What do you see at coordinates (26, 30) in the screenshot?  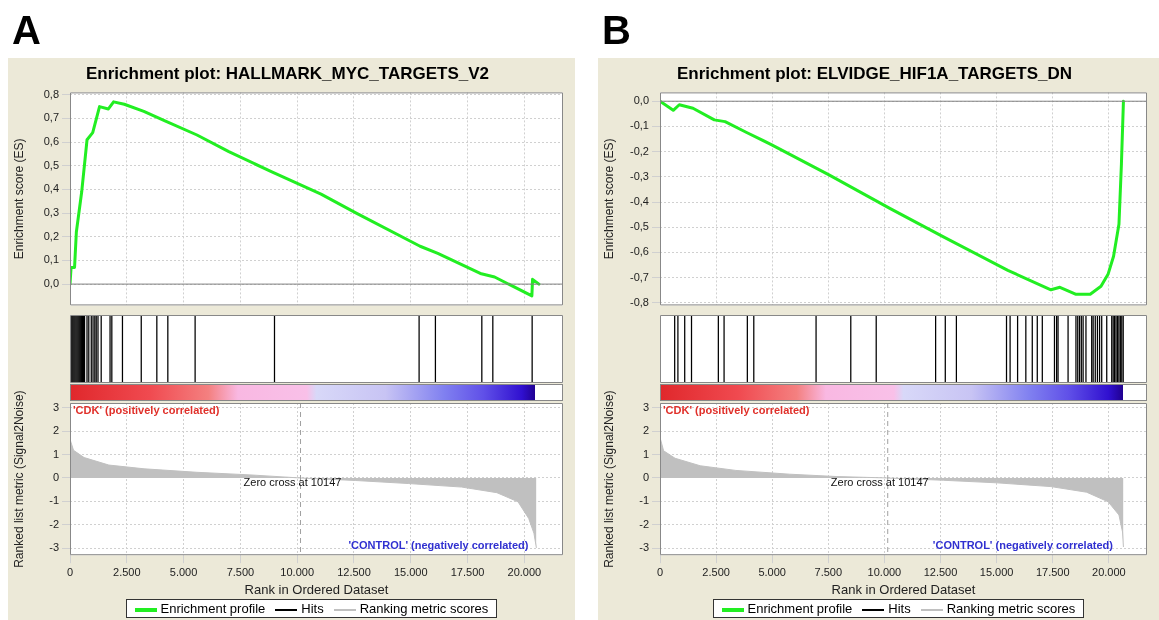 I see `text: A` at bounding box center [26, 30].